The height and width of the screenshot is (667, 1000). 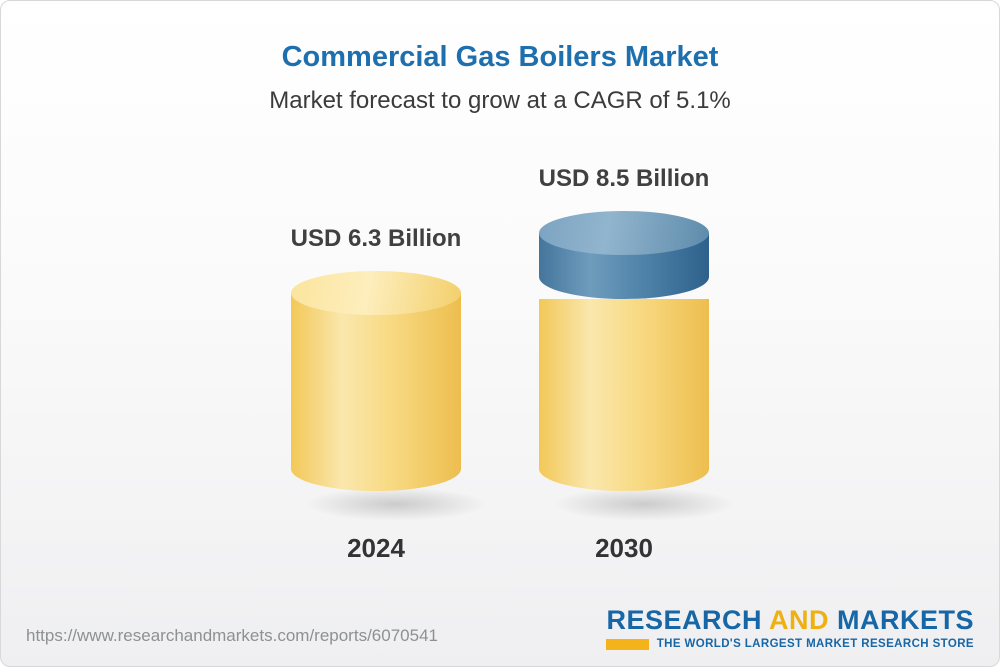 I want to click on page-title: Commercial Gas Boilers Market, so click(x=500, y=57).